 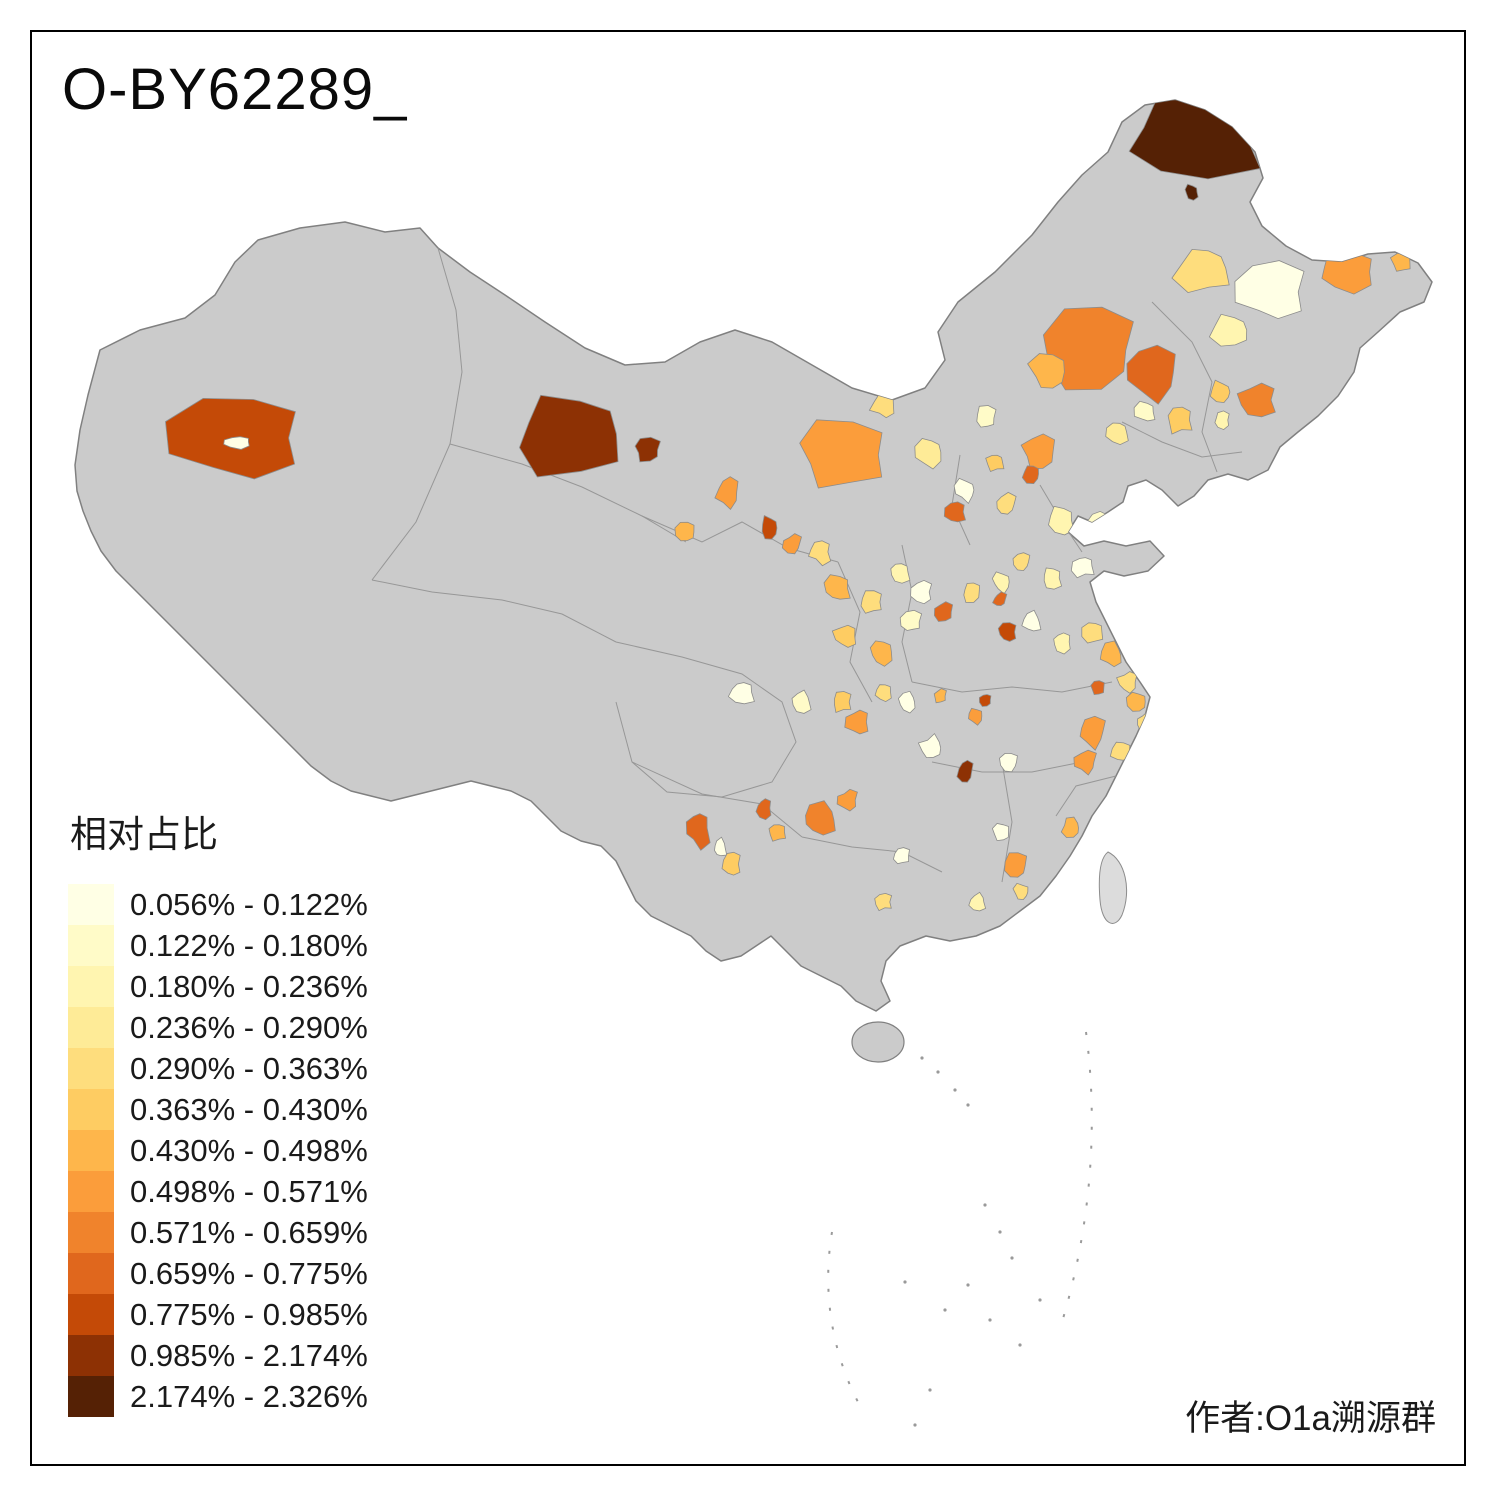 I want to click on legend-item: 0.498% - 0.571%, so click(x=218, y=1191).